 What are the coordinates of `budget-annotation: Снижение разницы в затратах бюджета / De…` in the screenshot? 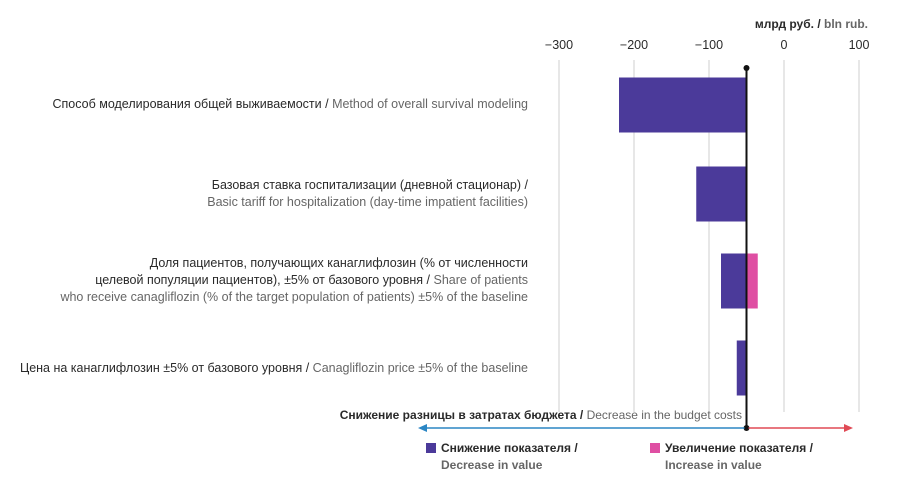 It's located at (541, 415).